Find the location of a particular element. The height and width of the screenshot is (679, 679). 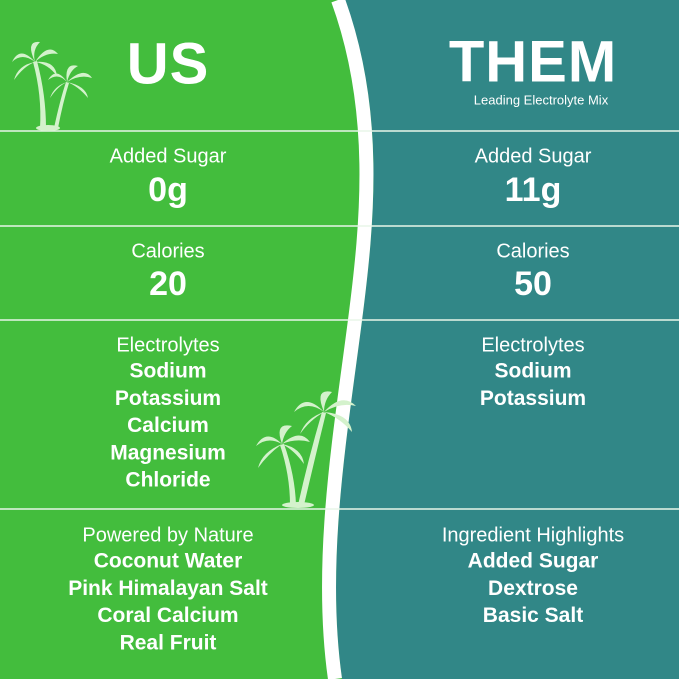

row-item: Real Fruit is located at coordinates (168, 642).